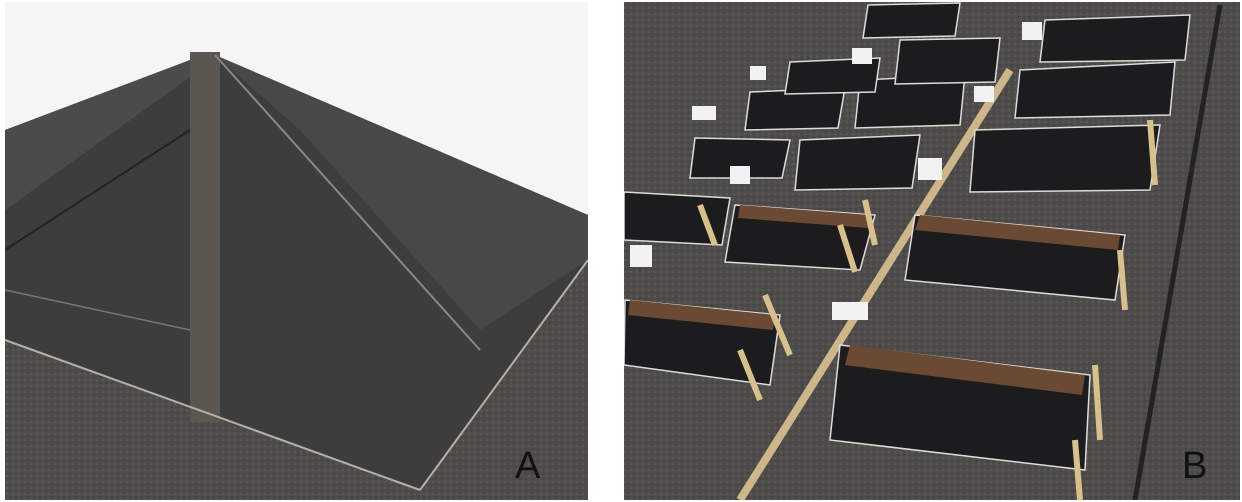  What do you see at coordinates (1194, 466) in the screenshot?
I see `panel-label: B` at bounding box center [1194, 466].